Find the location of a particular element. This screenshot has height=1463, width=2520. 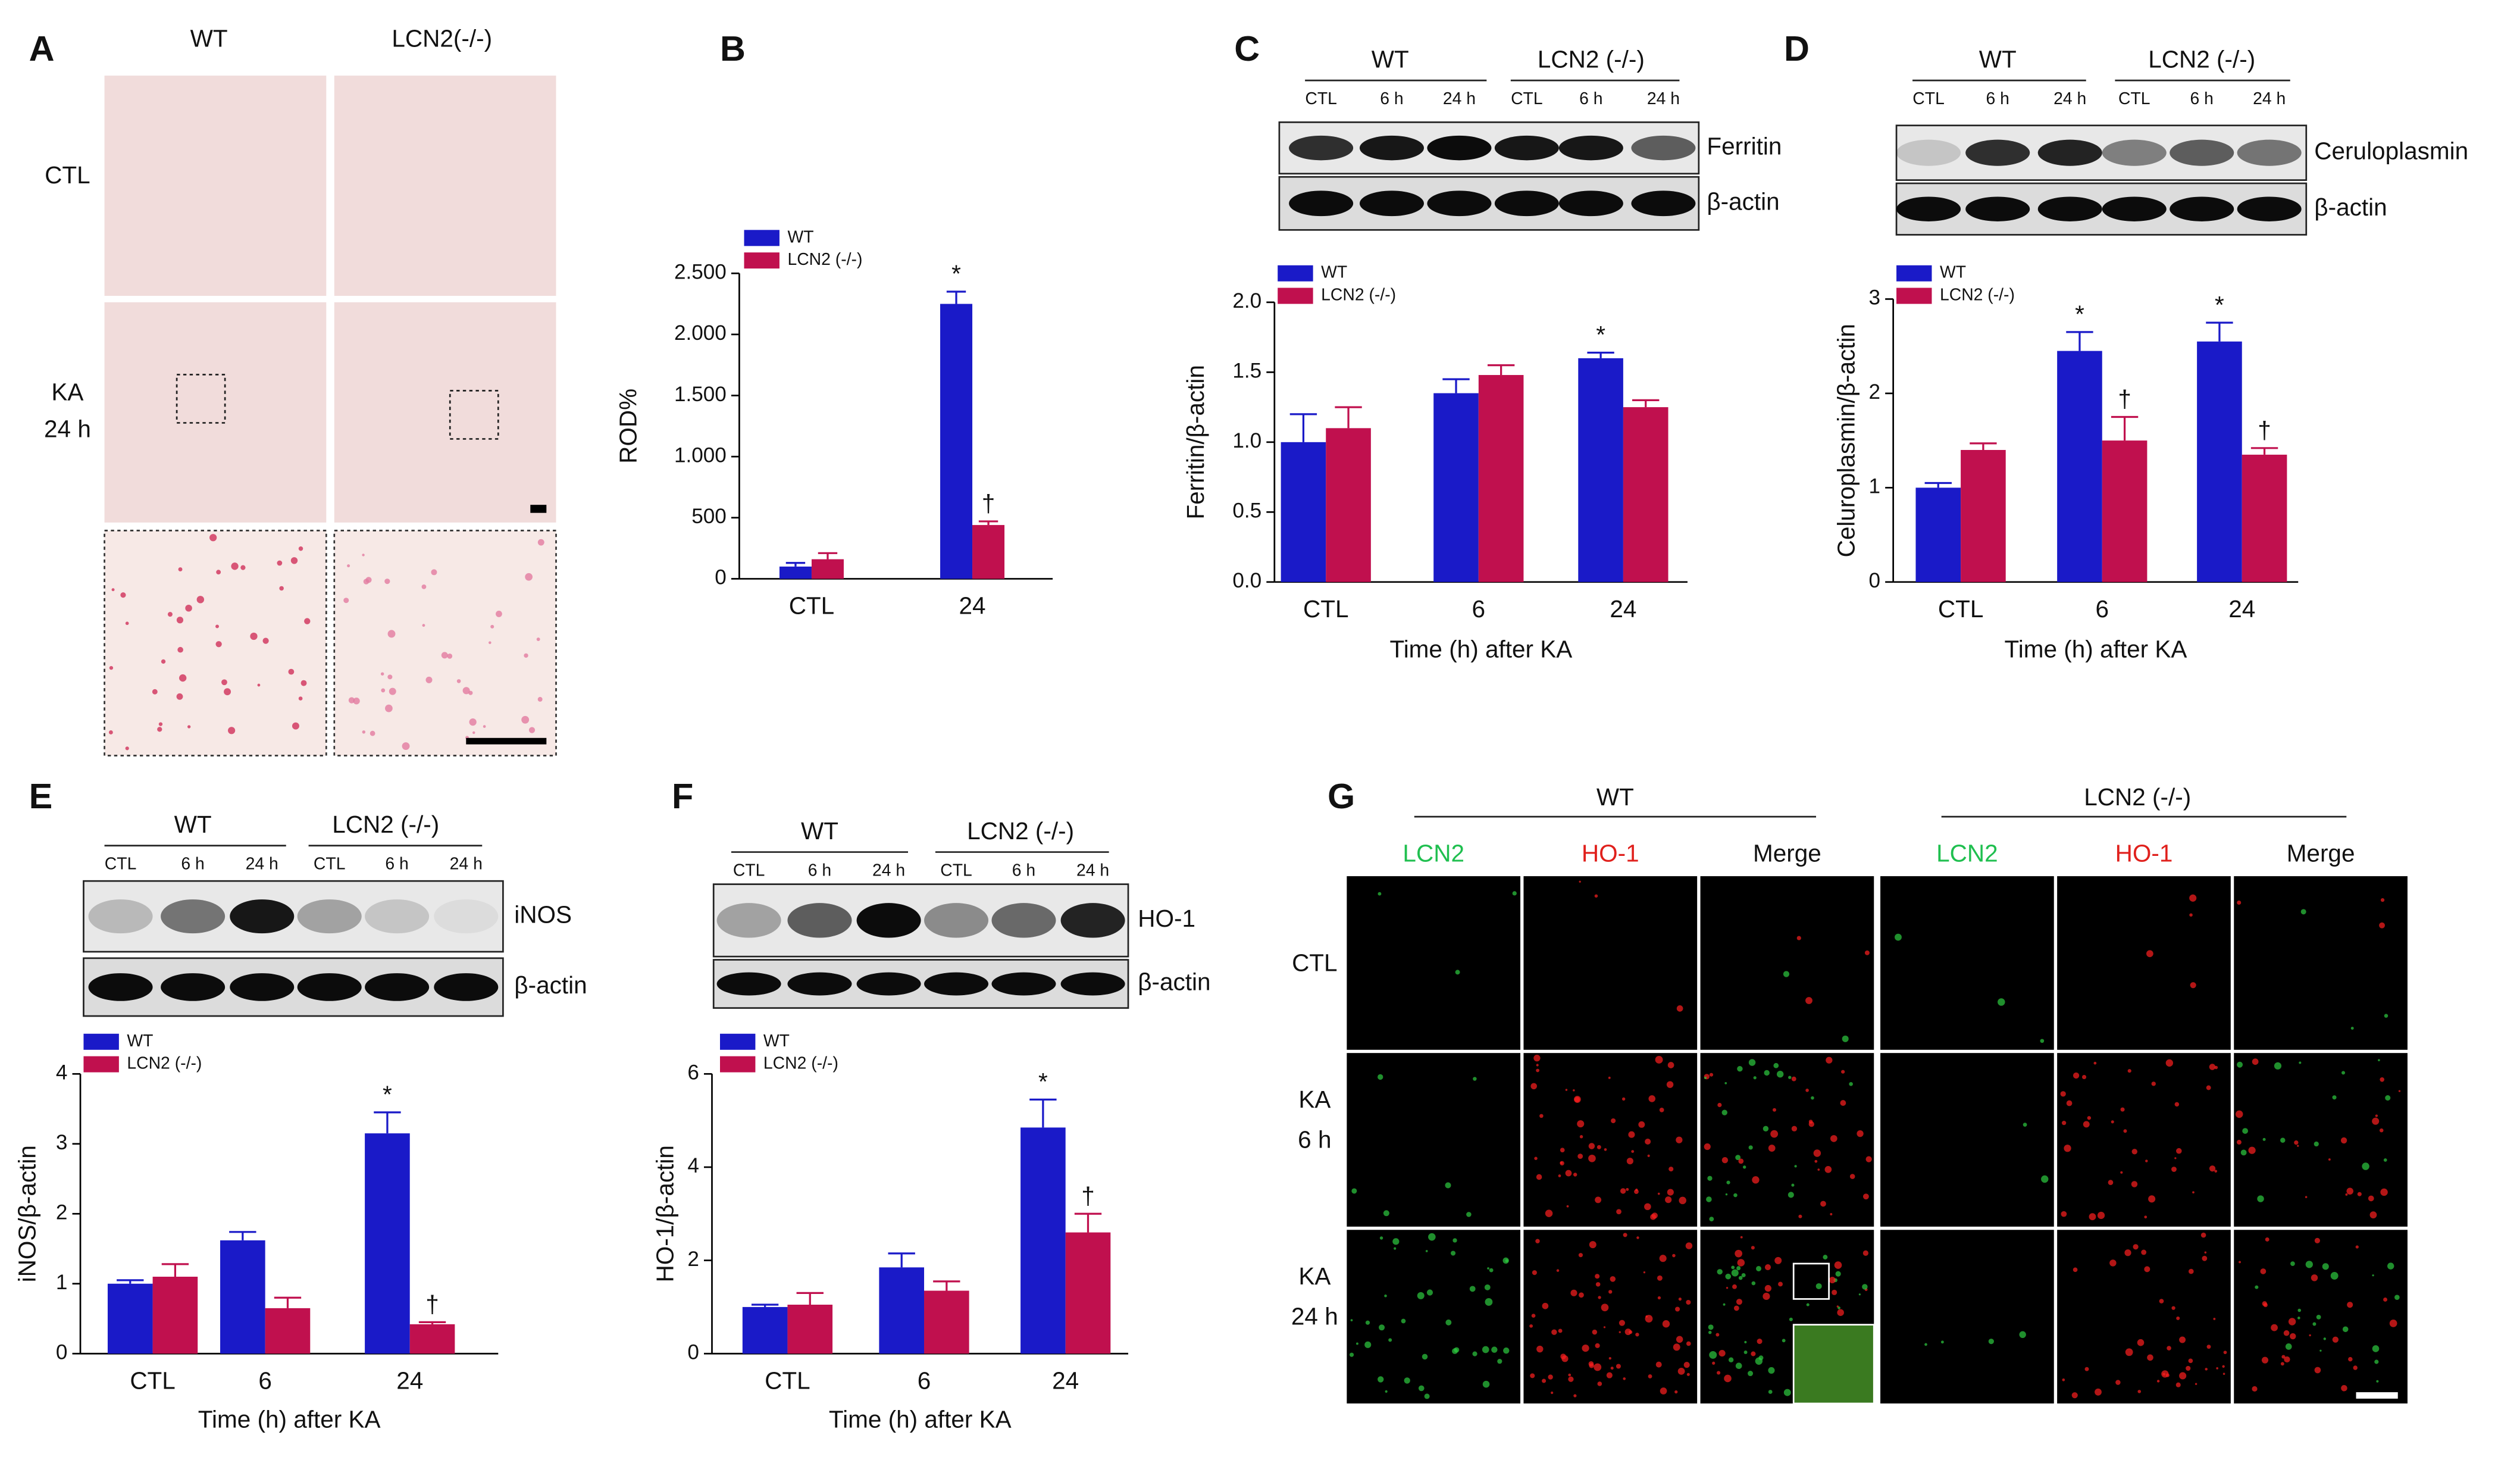

inset-box is located at coordinates (1811, 1281).